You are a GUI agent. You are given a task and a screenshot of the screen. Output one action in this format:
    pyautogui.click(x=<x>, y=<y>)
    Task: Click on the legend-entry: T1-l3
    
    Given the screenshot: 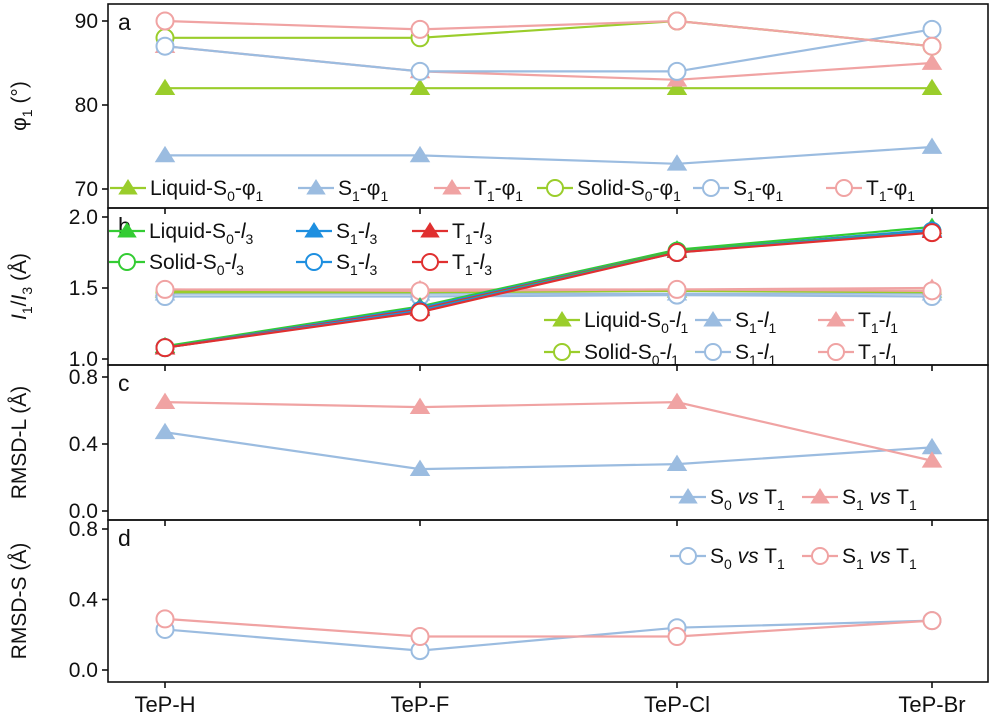 What is the action you would take?
    pyautogui.click(x=452, y=233)
    